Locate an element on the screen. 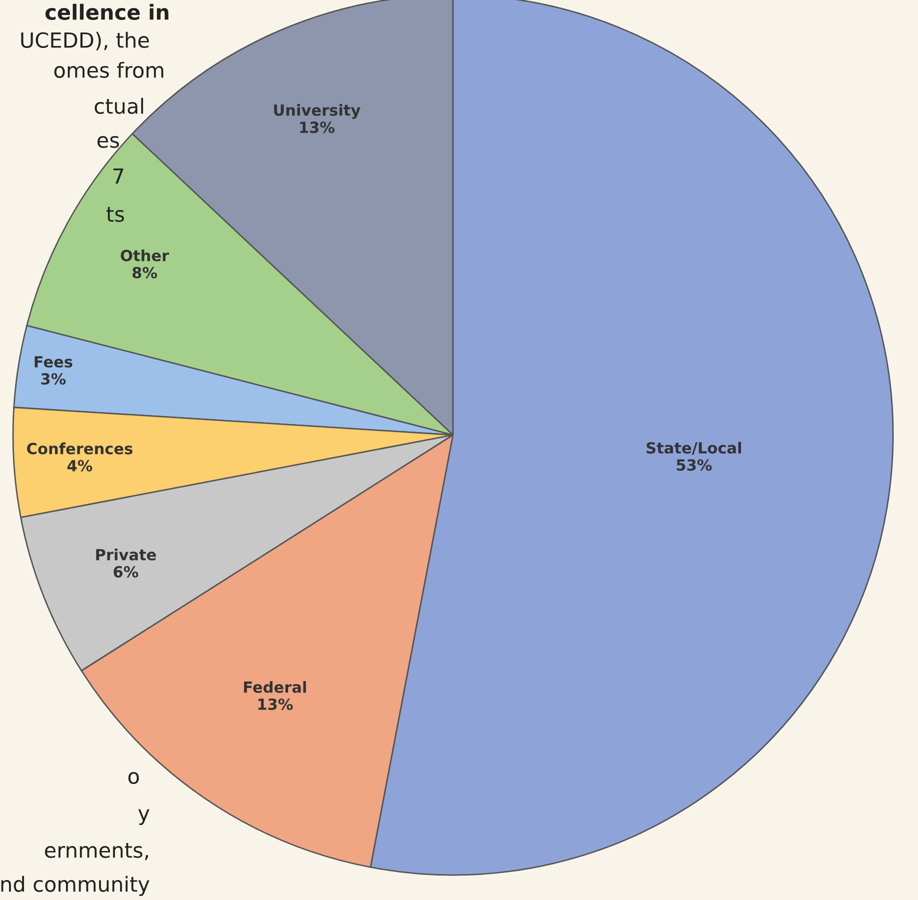 Image resolution: width=918 pixels, height=900 pixels. text: 7 is located at coordinates (118, 176).